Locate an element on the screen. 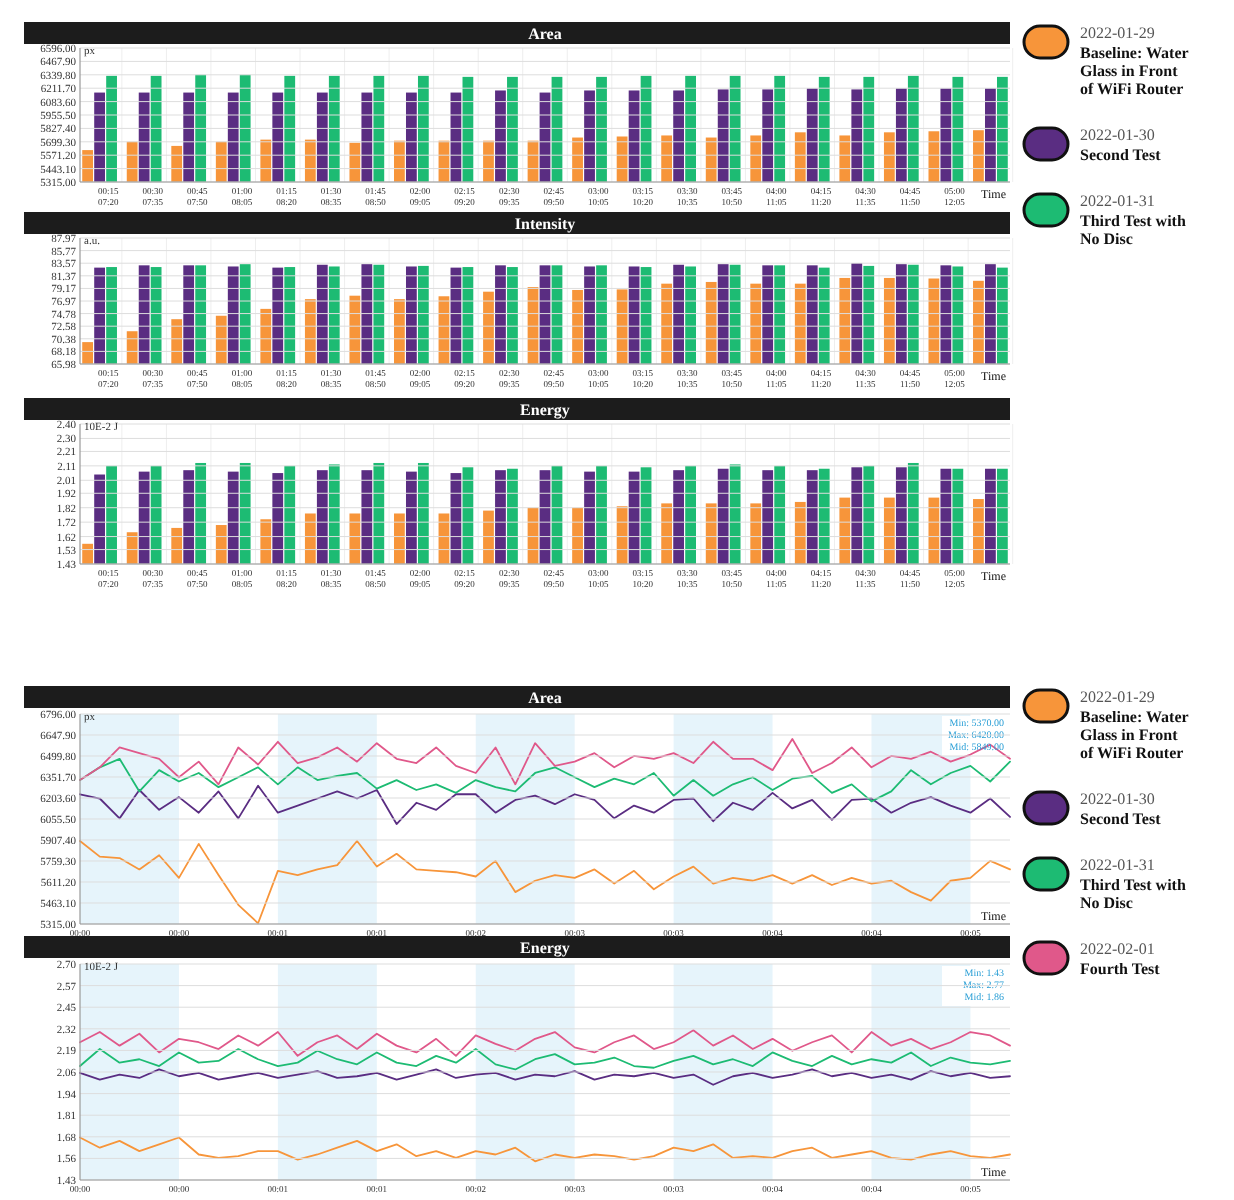 The height and width of the screenshot is (1200, 1234). chart-title: Intensity is located at coordinates (545, 224).